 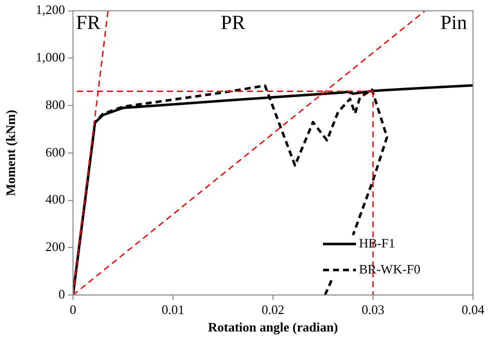 I want to click on annotation: PR, so click(x=233, y=23).